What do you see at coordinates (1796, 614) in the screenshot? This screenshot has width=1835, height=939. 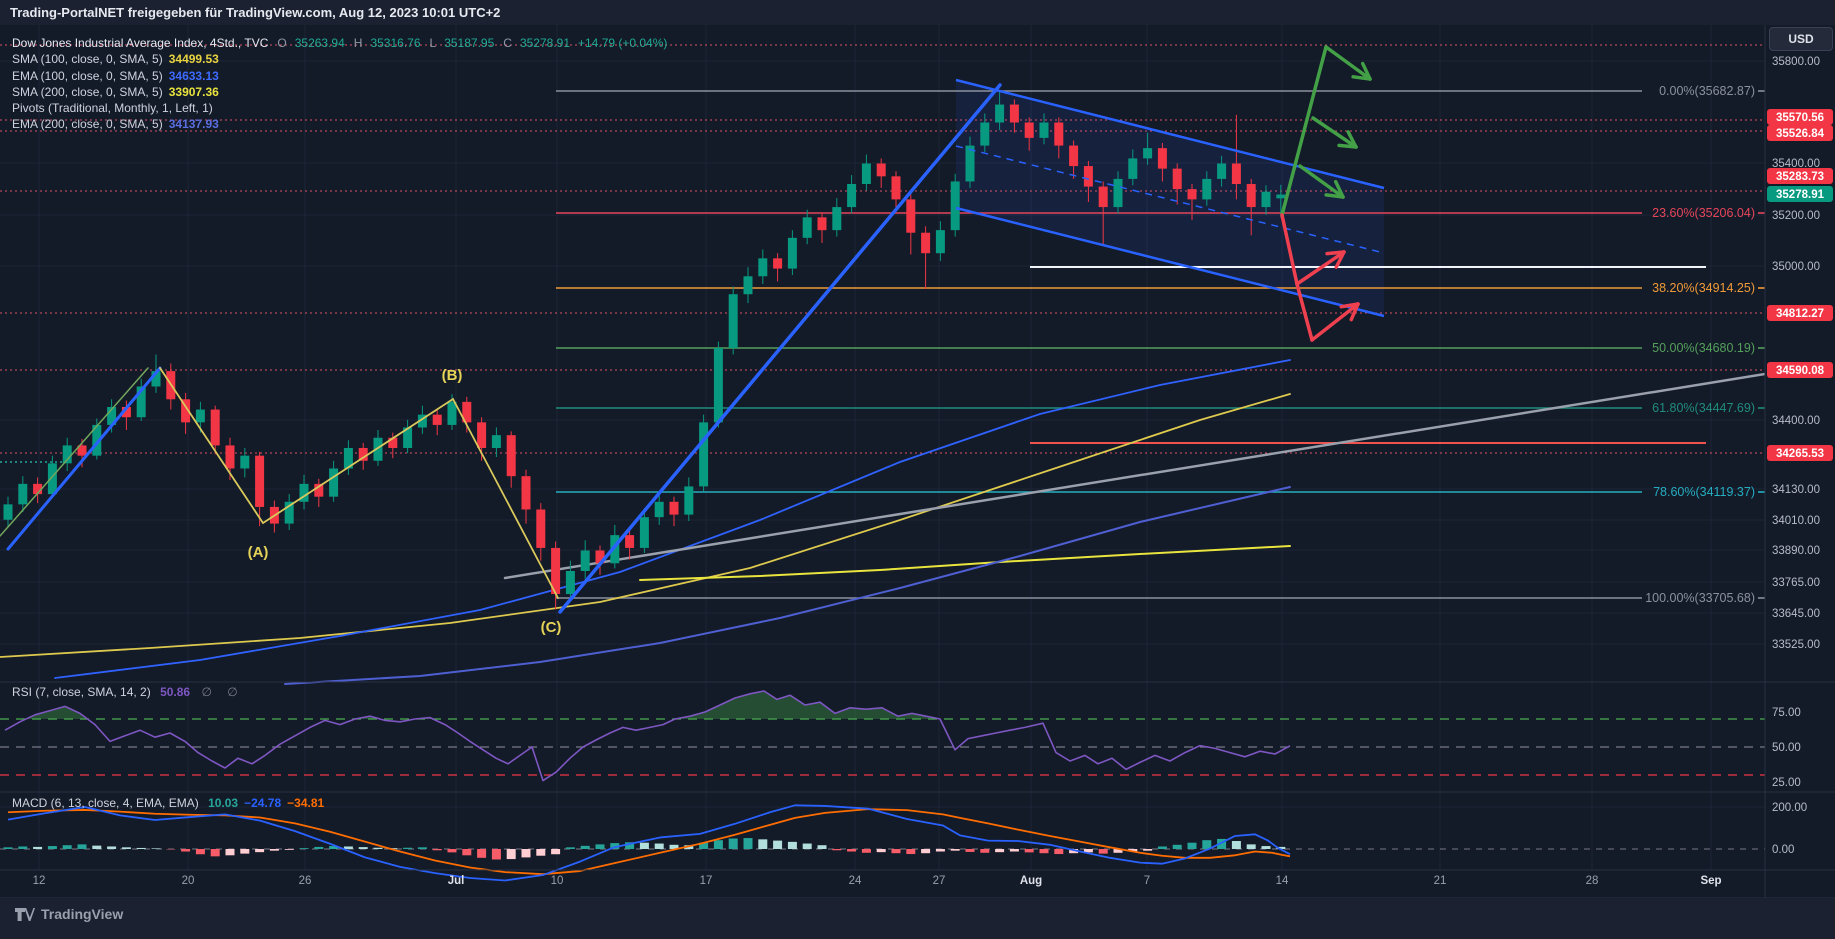 I see `svg-text: 33645.00` at bounding box center [1796, 614].